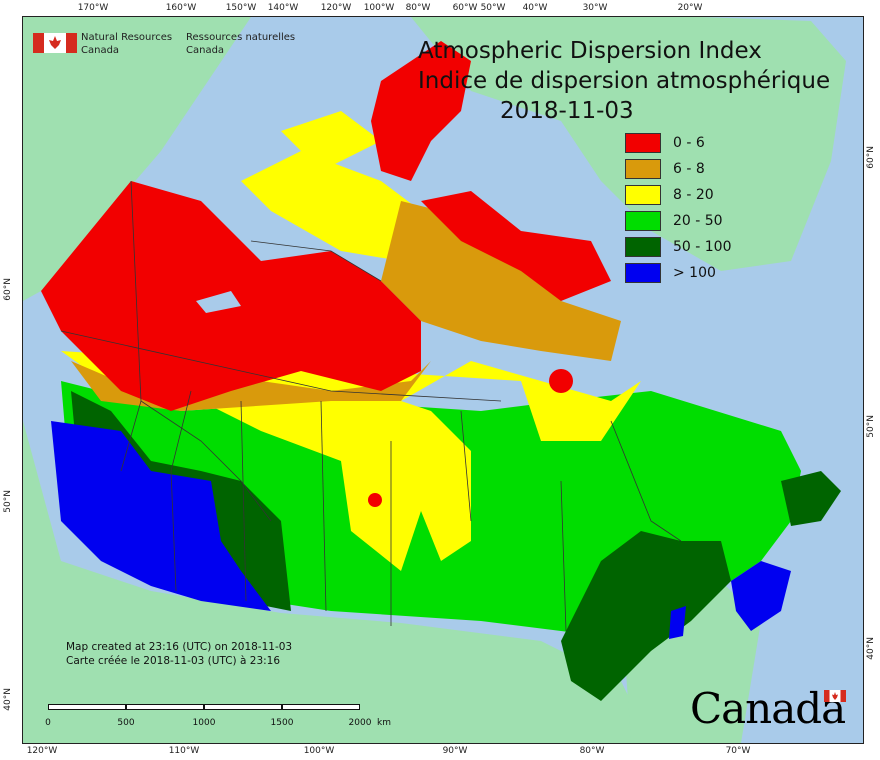 Image resolution: width=880 pixels, height=760 pixels. I want to click on top-tick-150w: 150°W, so click(241, 8).